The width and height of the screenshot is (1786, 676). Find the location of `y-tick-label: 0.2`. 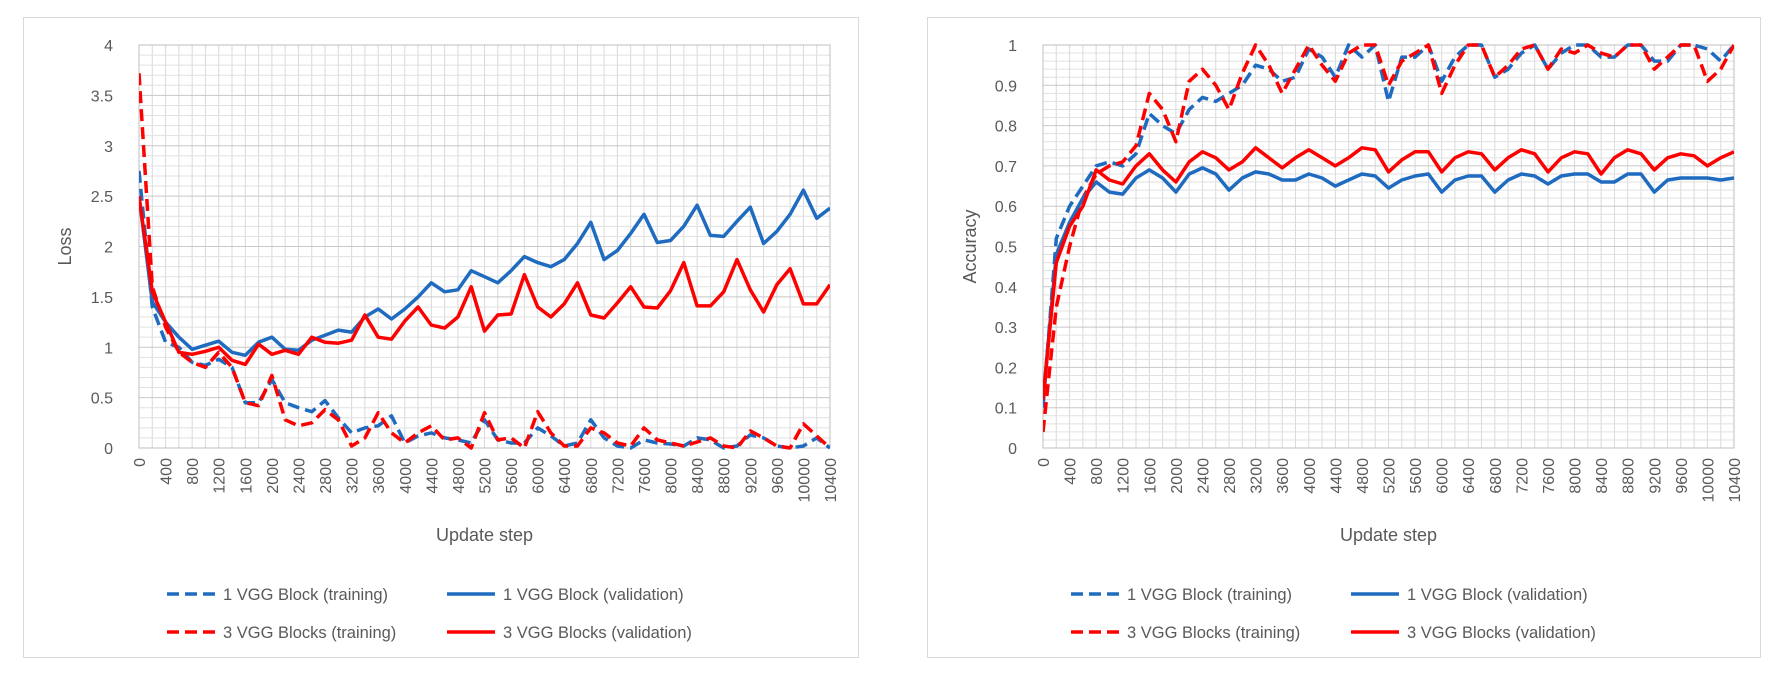

y-tick-label: 0.2 is located at coordinates (1006, 368).